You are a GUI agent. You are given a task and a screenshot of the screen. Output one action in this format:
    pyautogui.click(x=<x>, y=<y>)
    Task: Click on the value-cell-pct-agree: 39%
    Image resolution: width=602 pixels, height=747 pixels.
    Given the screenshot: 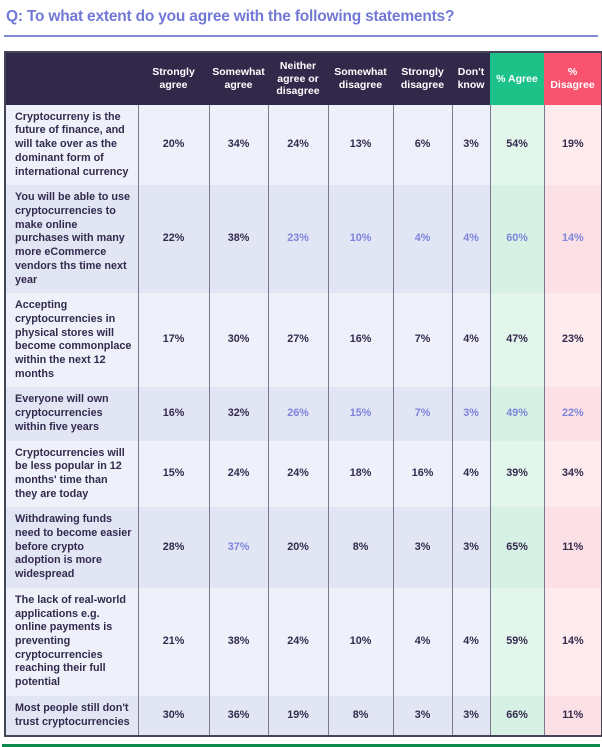 What is the action you would take?
    pyautogui.click(x=516, y=474)
    